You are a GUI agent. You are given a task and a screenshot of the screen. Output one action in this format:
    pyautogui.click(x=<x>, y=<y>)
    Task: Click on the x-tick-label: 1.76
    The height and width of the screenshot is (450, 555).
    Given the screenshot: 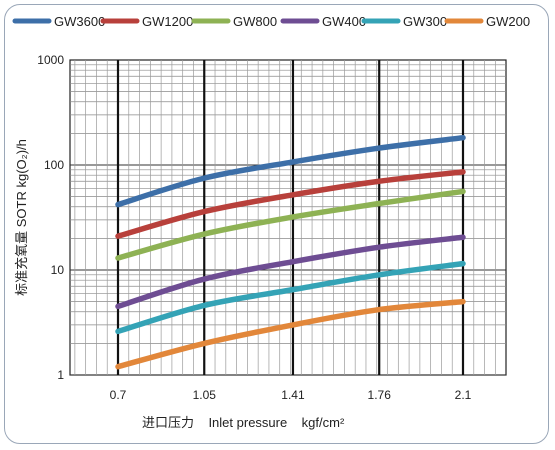 What is the action you would take?
    pyautogui.click(x=380, y=395)
    